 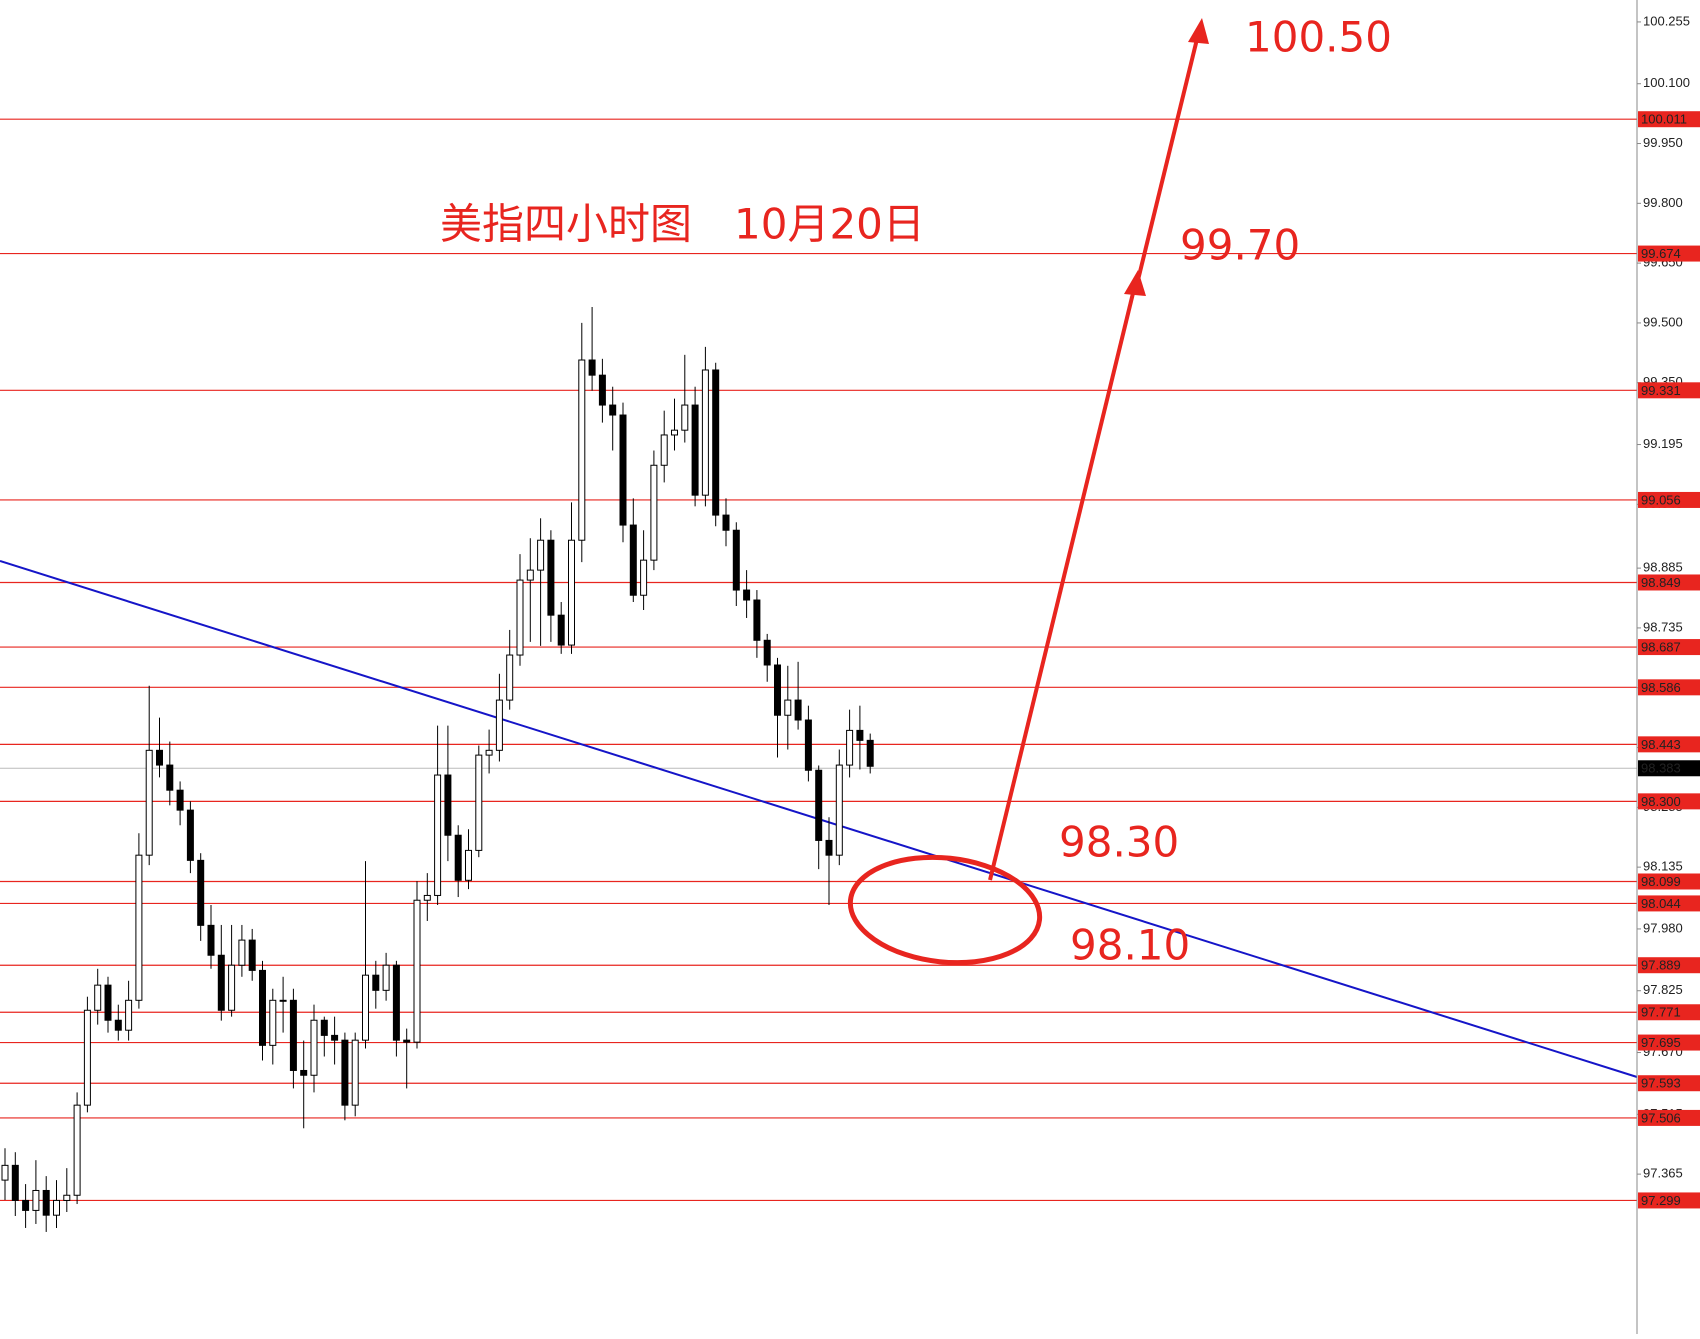 What do you see at coordinates (1663, 321) in the screenshot?
I see `y-tick-label: 99.500` at bounding box center [1663, 321].